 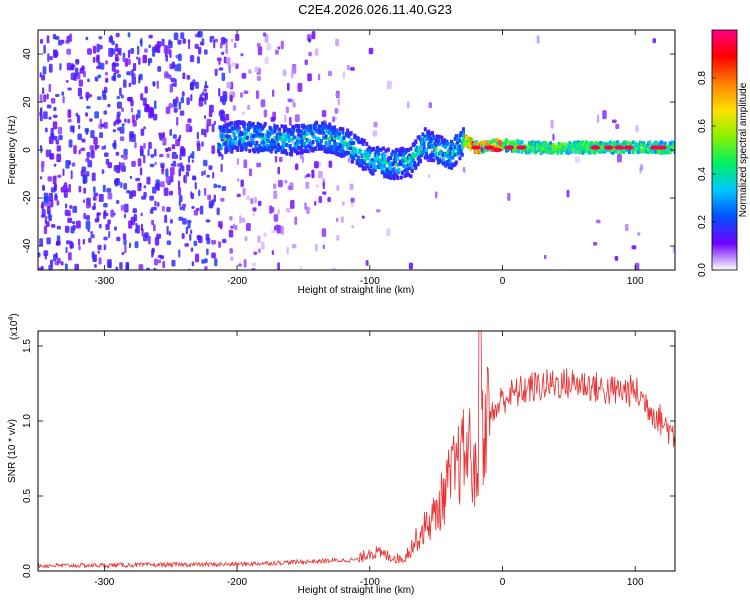 What do you see at coordinates (27, 346) in the screenshot?
I see `y-tick-label: 1.5` at bounding box center [27, 346].